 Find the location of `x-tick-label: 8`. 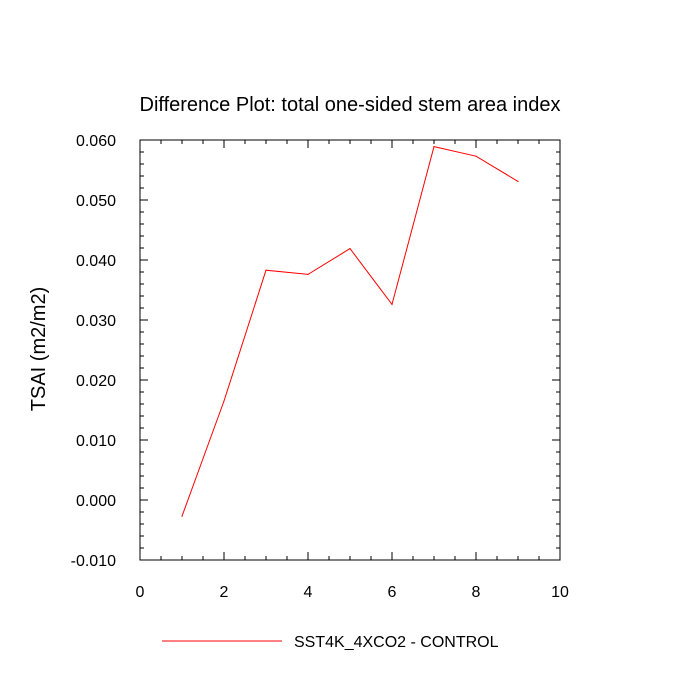

x-tick-label: 8 is located at coordinates (476, 592).